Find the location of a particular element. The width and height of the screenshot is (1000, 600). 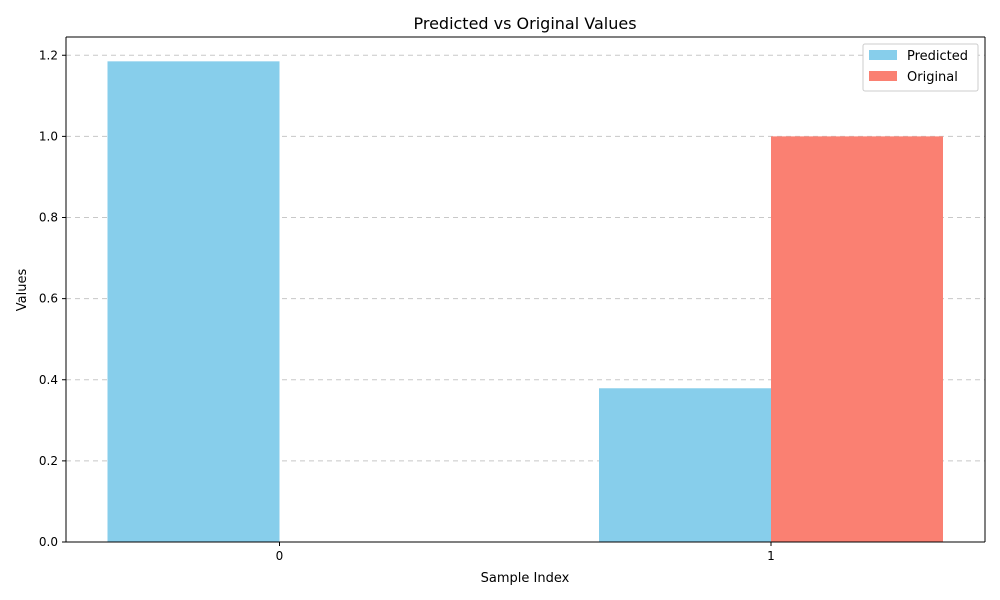

x-axis-label: Sample Index is located at coordinates (525, 578).